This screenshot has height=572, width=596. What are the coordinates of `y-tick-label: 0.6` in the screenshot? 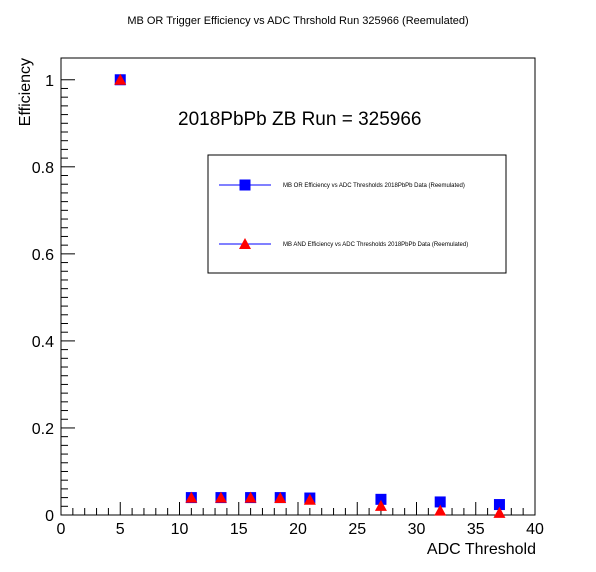 It's located at (43, 255).